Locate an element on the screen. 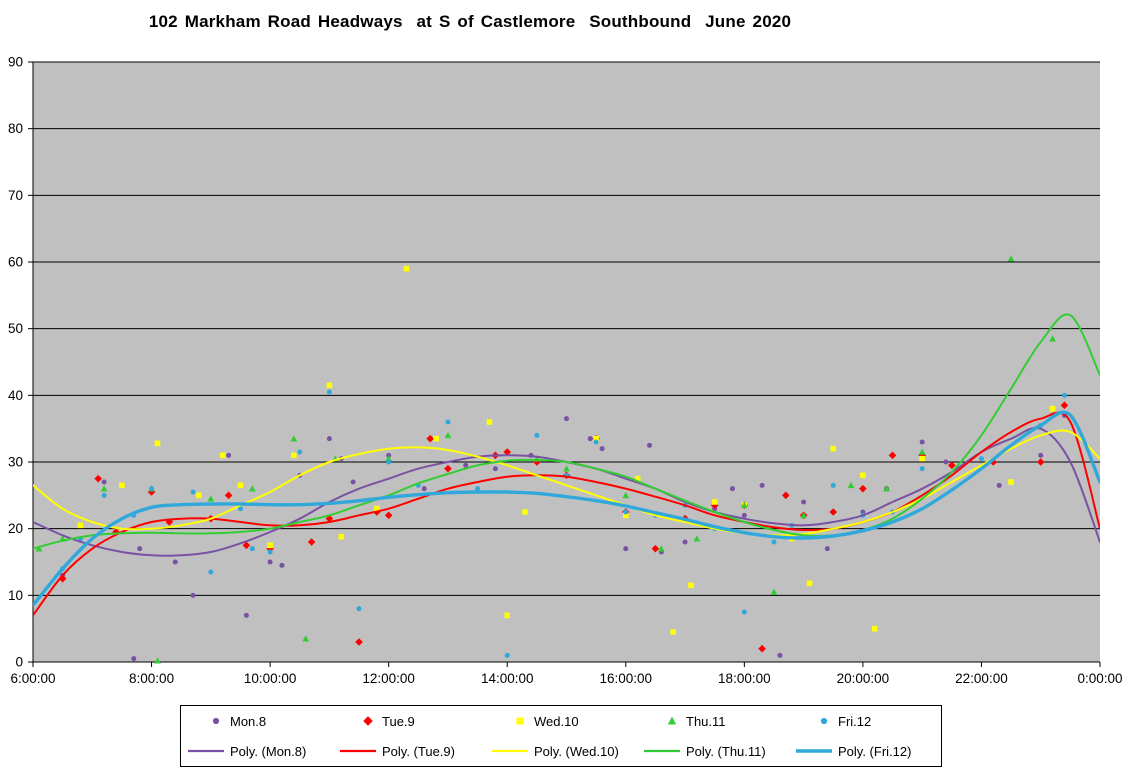 The width and height of the screenshot is (1131, 783). legend-item-series: Thu.11 is located at coordinates (713, 721).